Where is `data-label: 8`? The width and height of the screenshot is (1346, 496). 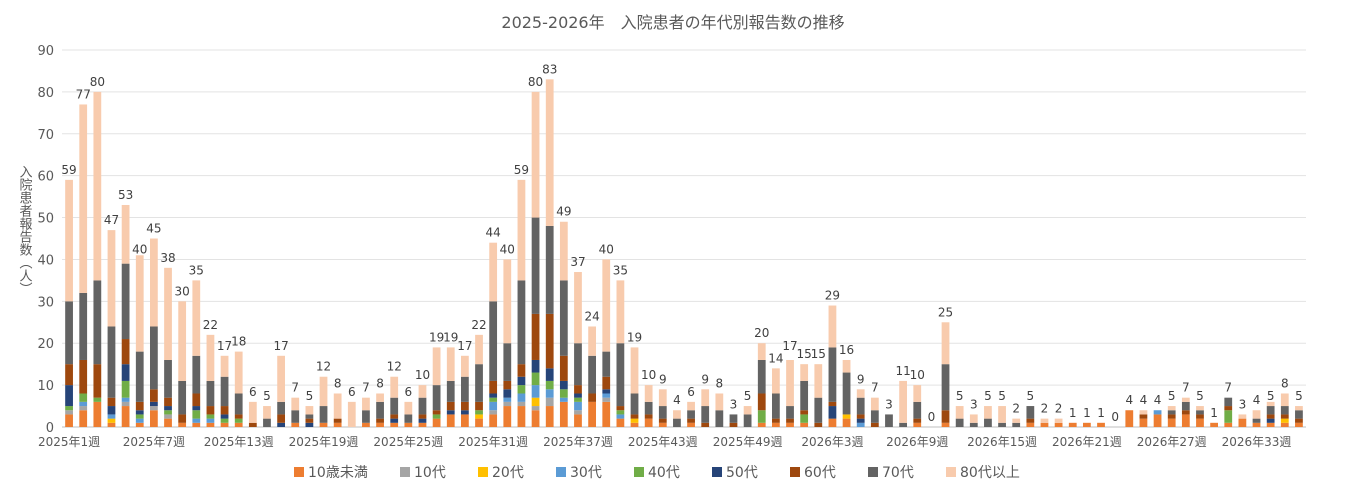 data-label: 8 is located at coordinates (720, 383).